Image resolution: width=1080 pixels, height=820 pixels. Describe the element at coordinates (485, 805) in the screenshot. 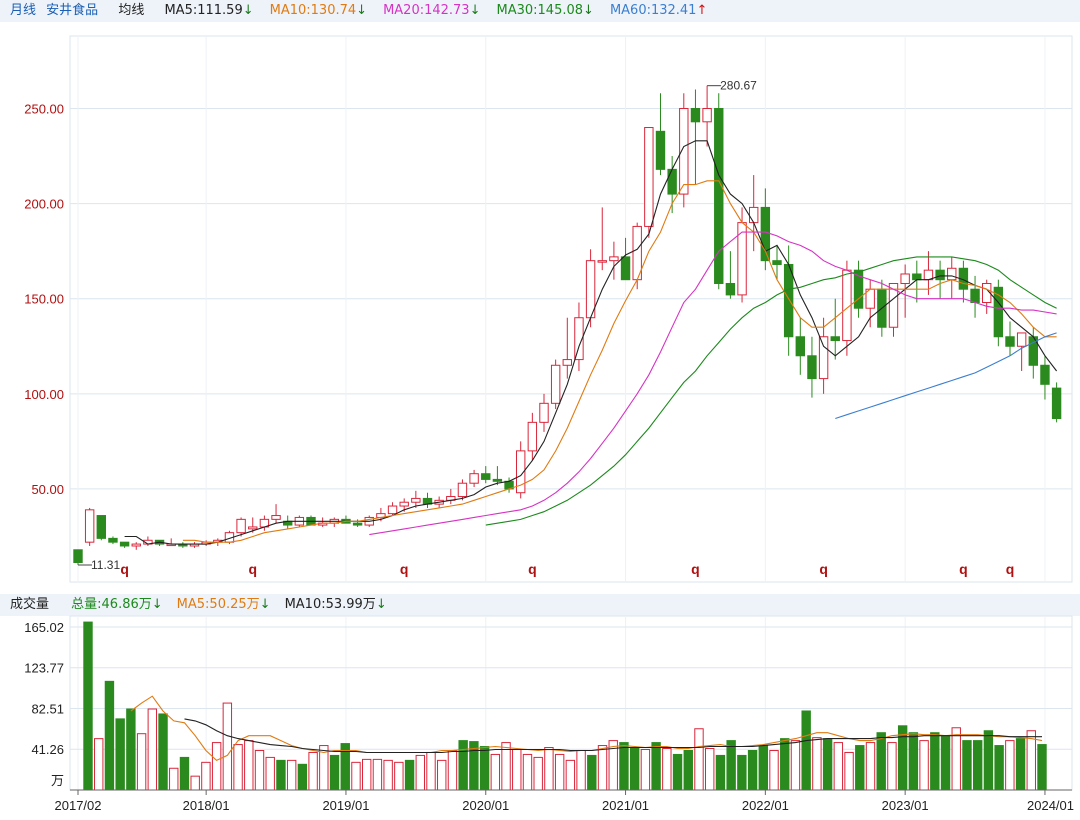

I see `x-axis-tick-label: 2020/01` at that location.